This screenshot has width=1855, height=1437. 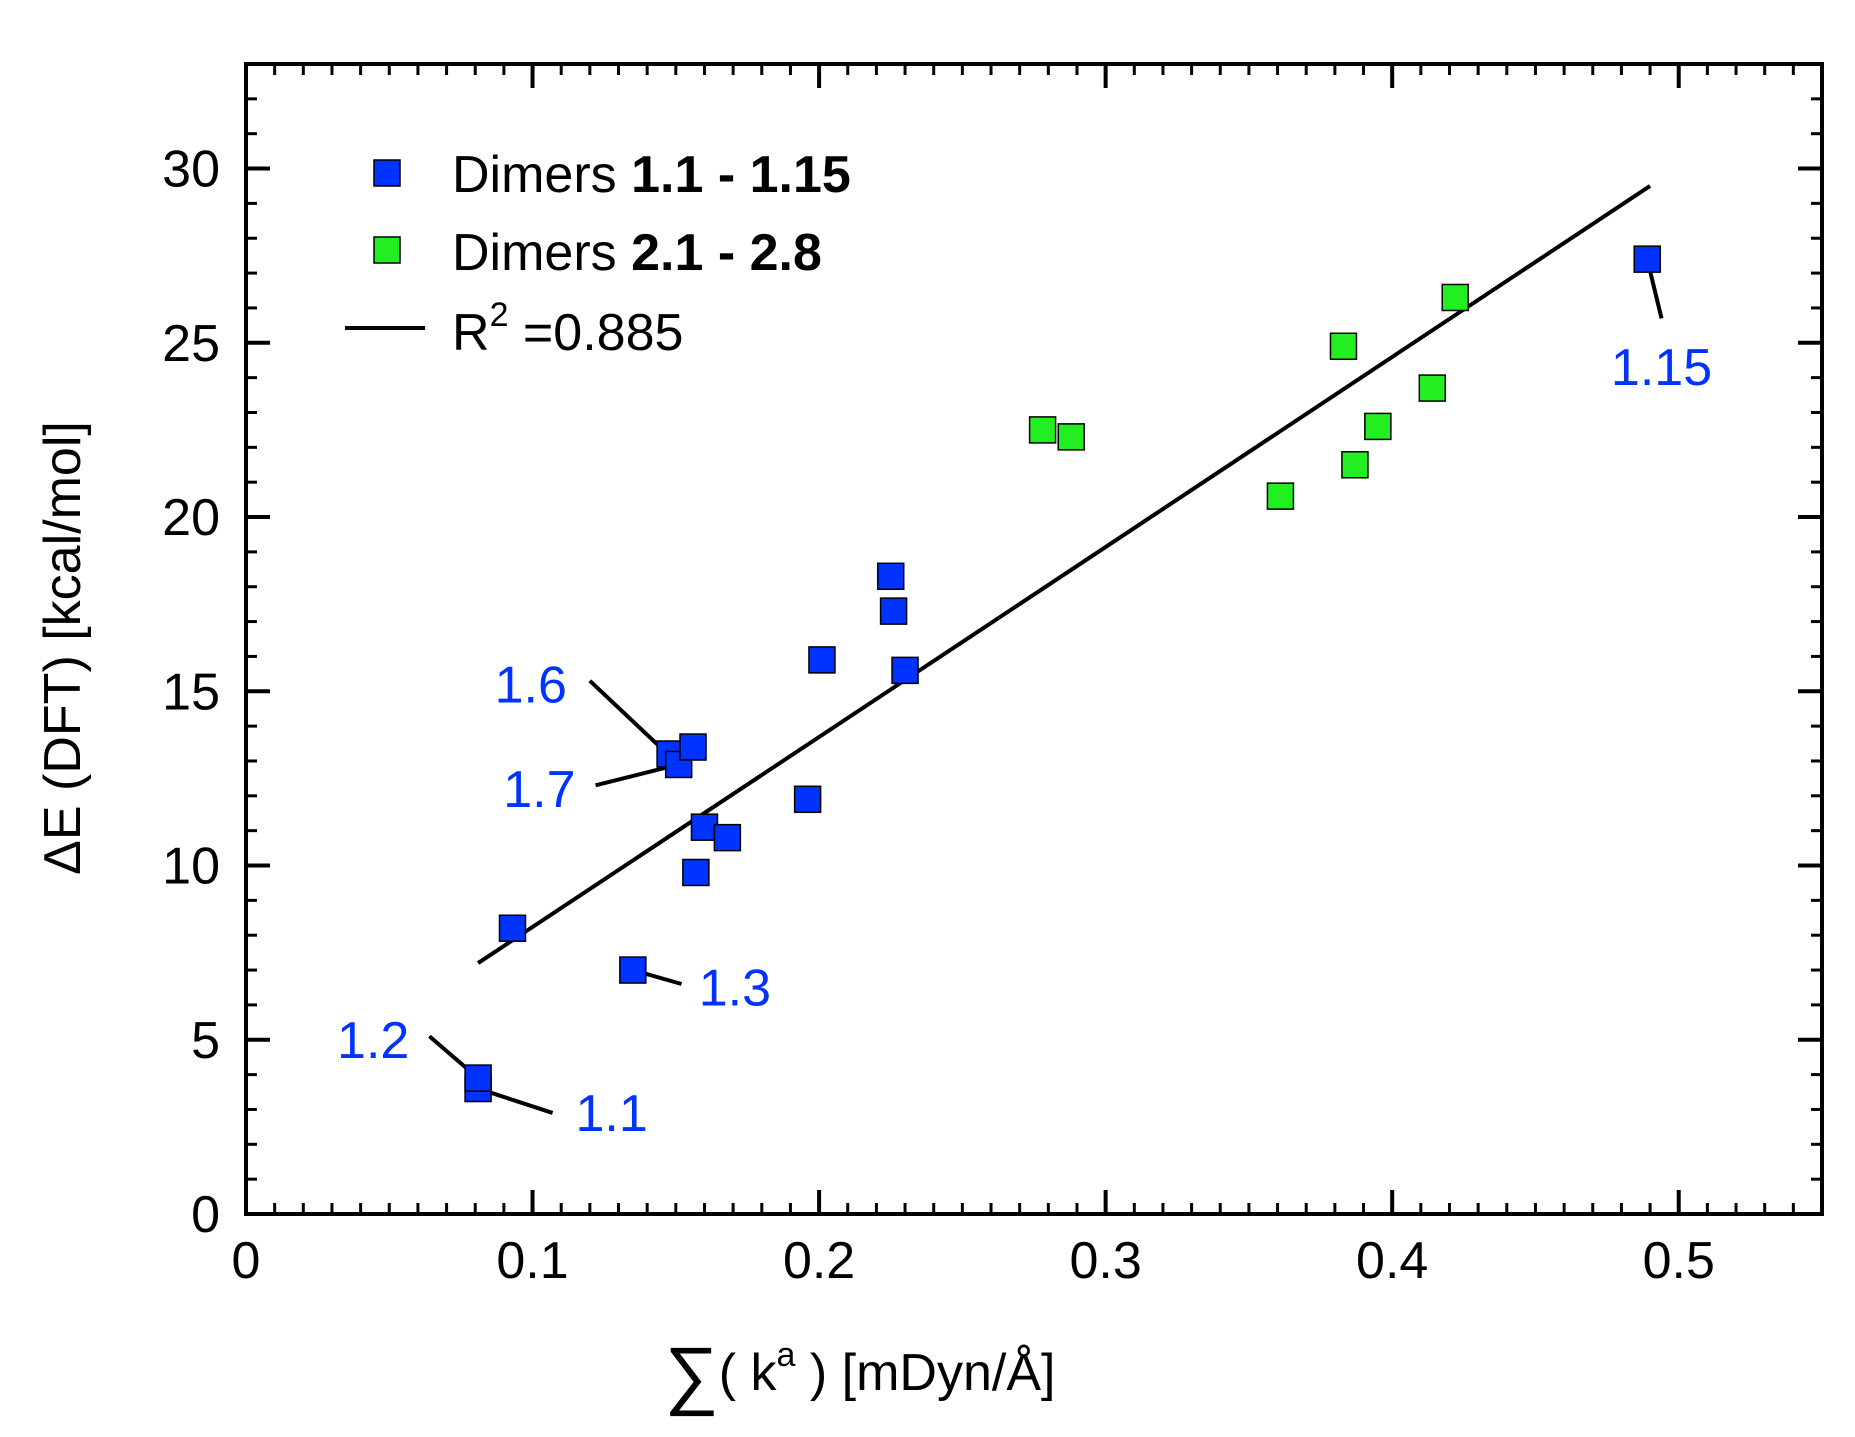 I want to click on legend-fit-value: =0.885, so click(x=595, y=333).